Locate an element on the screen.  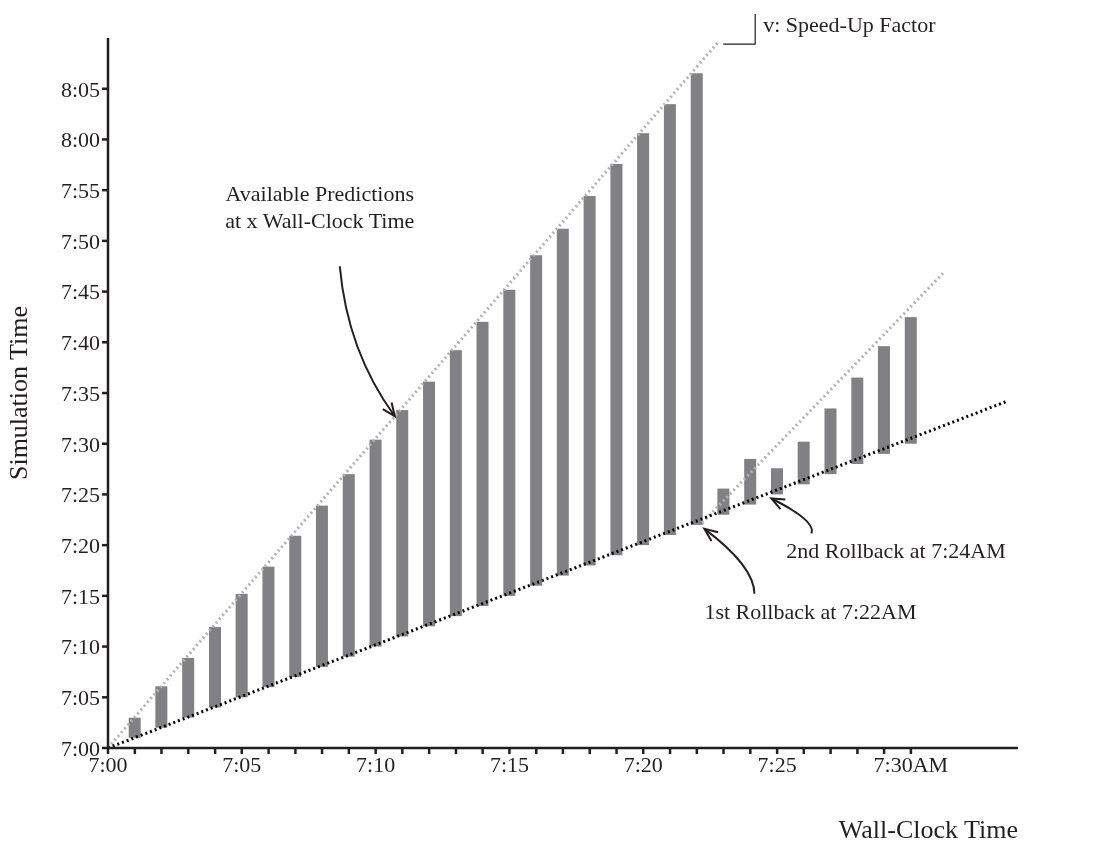
y-tick-label: 7:55 is located at coordinates (80, 190).